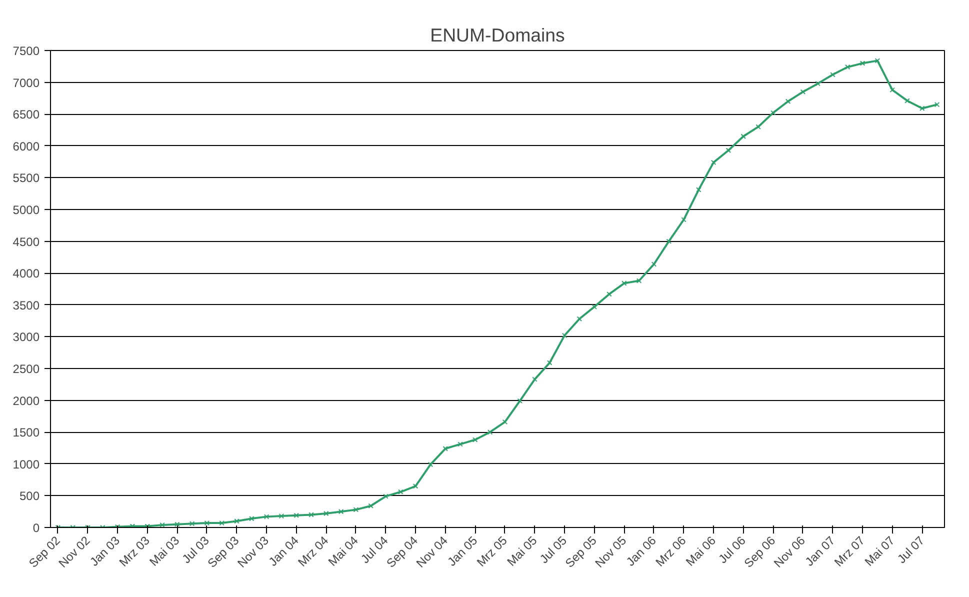  What do you see at coordinates (26, 305) in the screenshot?
I see `y-tick-label: 3500` at bounding box center [26, 305].